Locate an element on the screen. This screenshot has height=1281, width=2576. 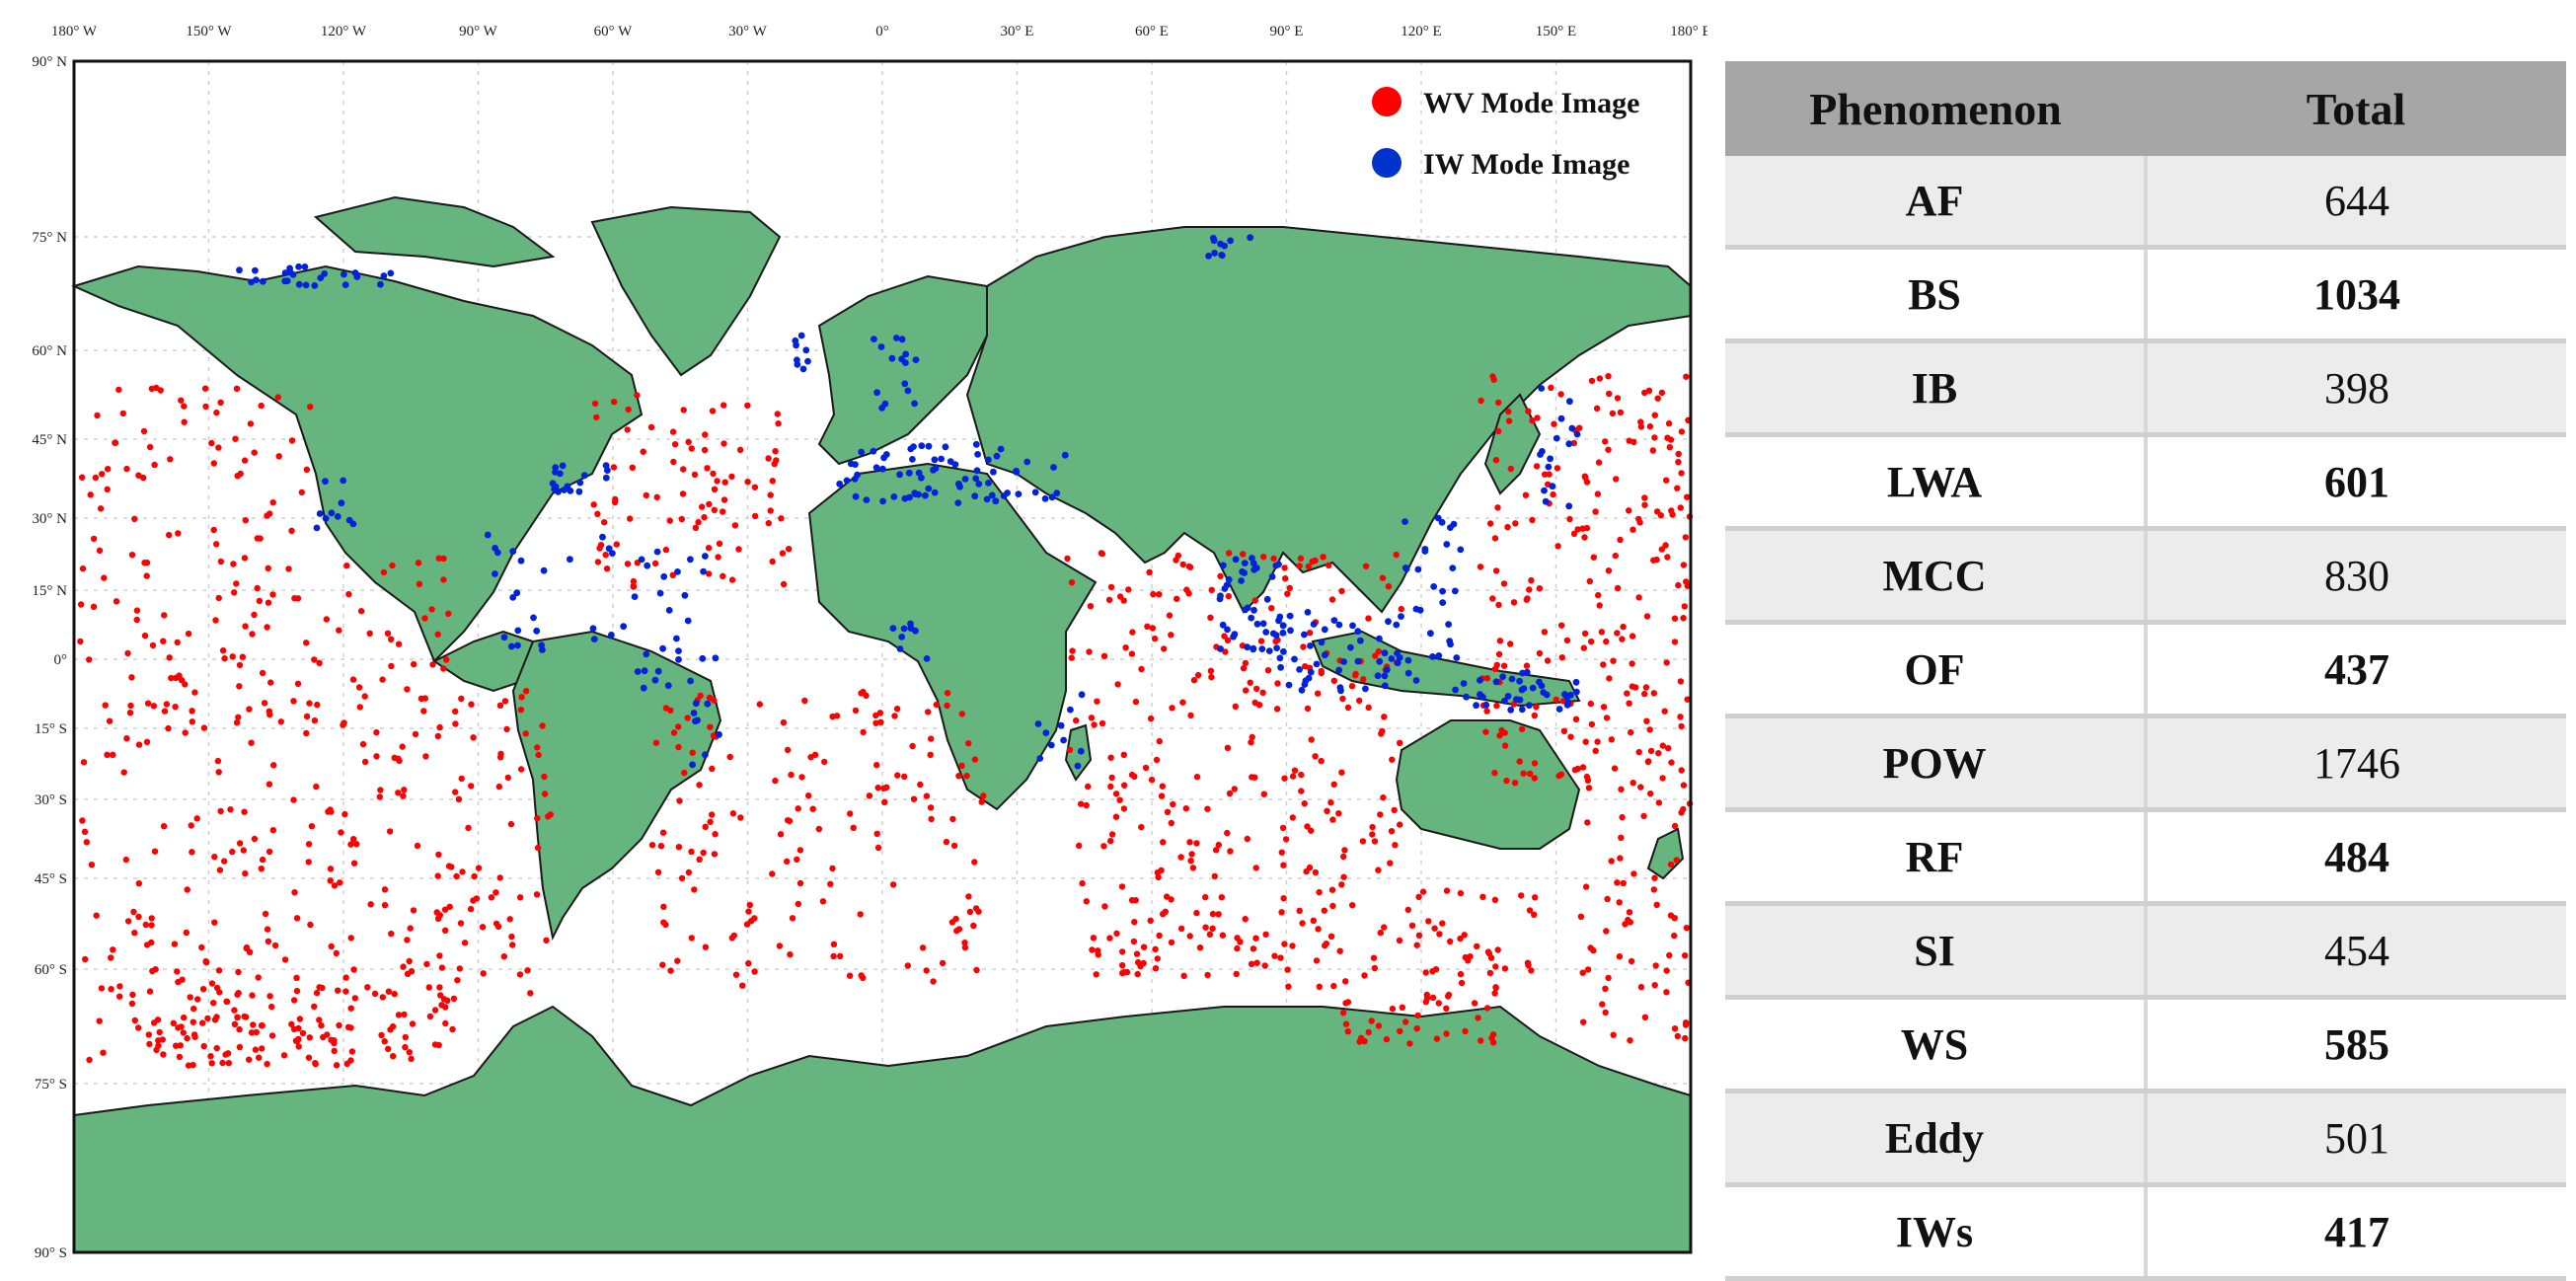
longitude-tick-label: 150° W is located at coordinates (209, 31).